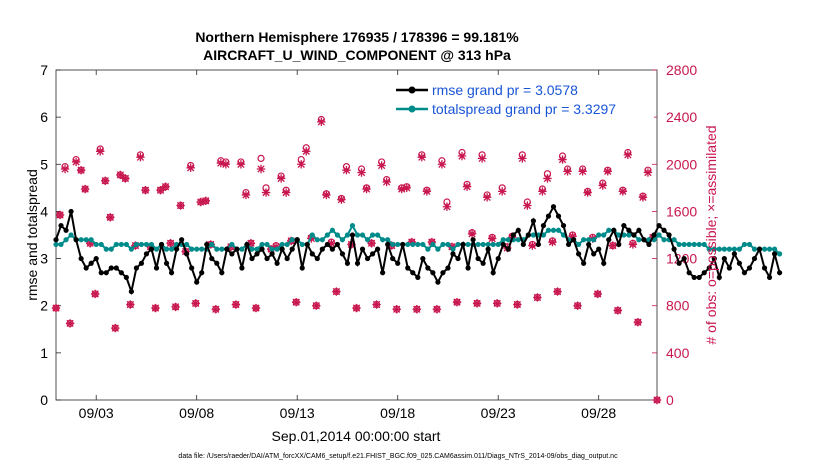  I want to click on y-tick-label: 7, so click(44, 70).